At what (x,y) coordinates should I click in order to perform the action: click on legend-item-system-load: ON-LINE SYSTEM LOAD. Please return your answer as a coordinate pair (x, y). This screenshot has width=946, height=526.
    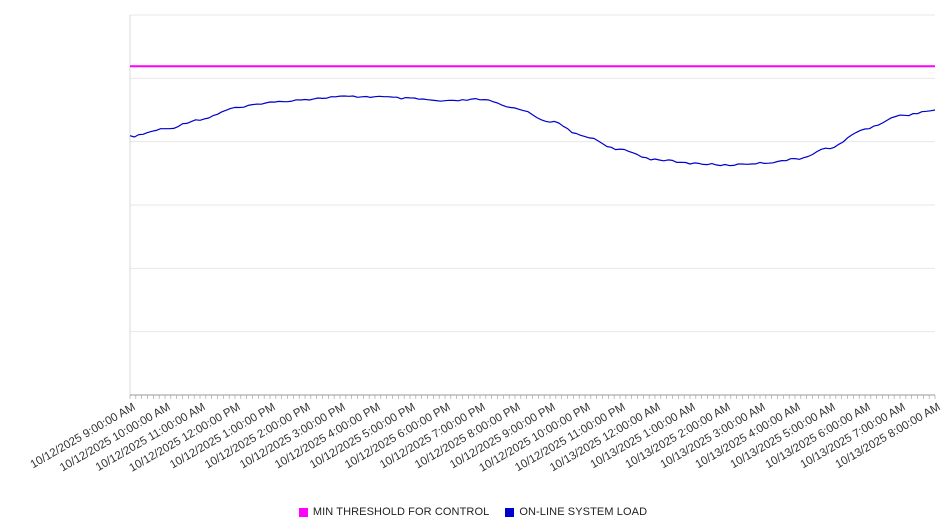
    Looking at the image, I should click on (576, 512).